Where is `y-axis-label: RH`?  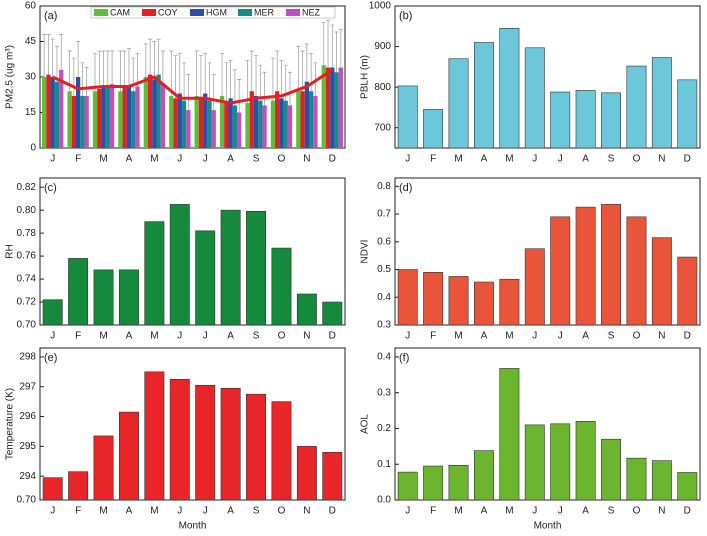
y-axis-label: RH is located at coordinates (10, 251).